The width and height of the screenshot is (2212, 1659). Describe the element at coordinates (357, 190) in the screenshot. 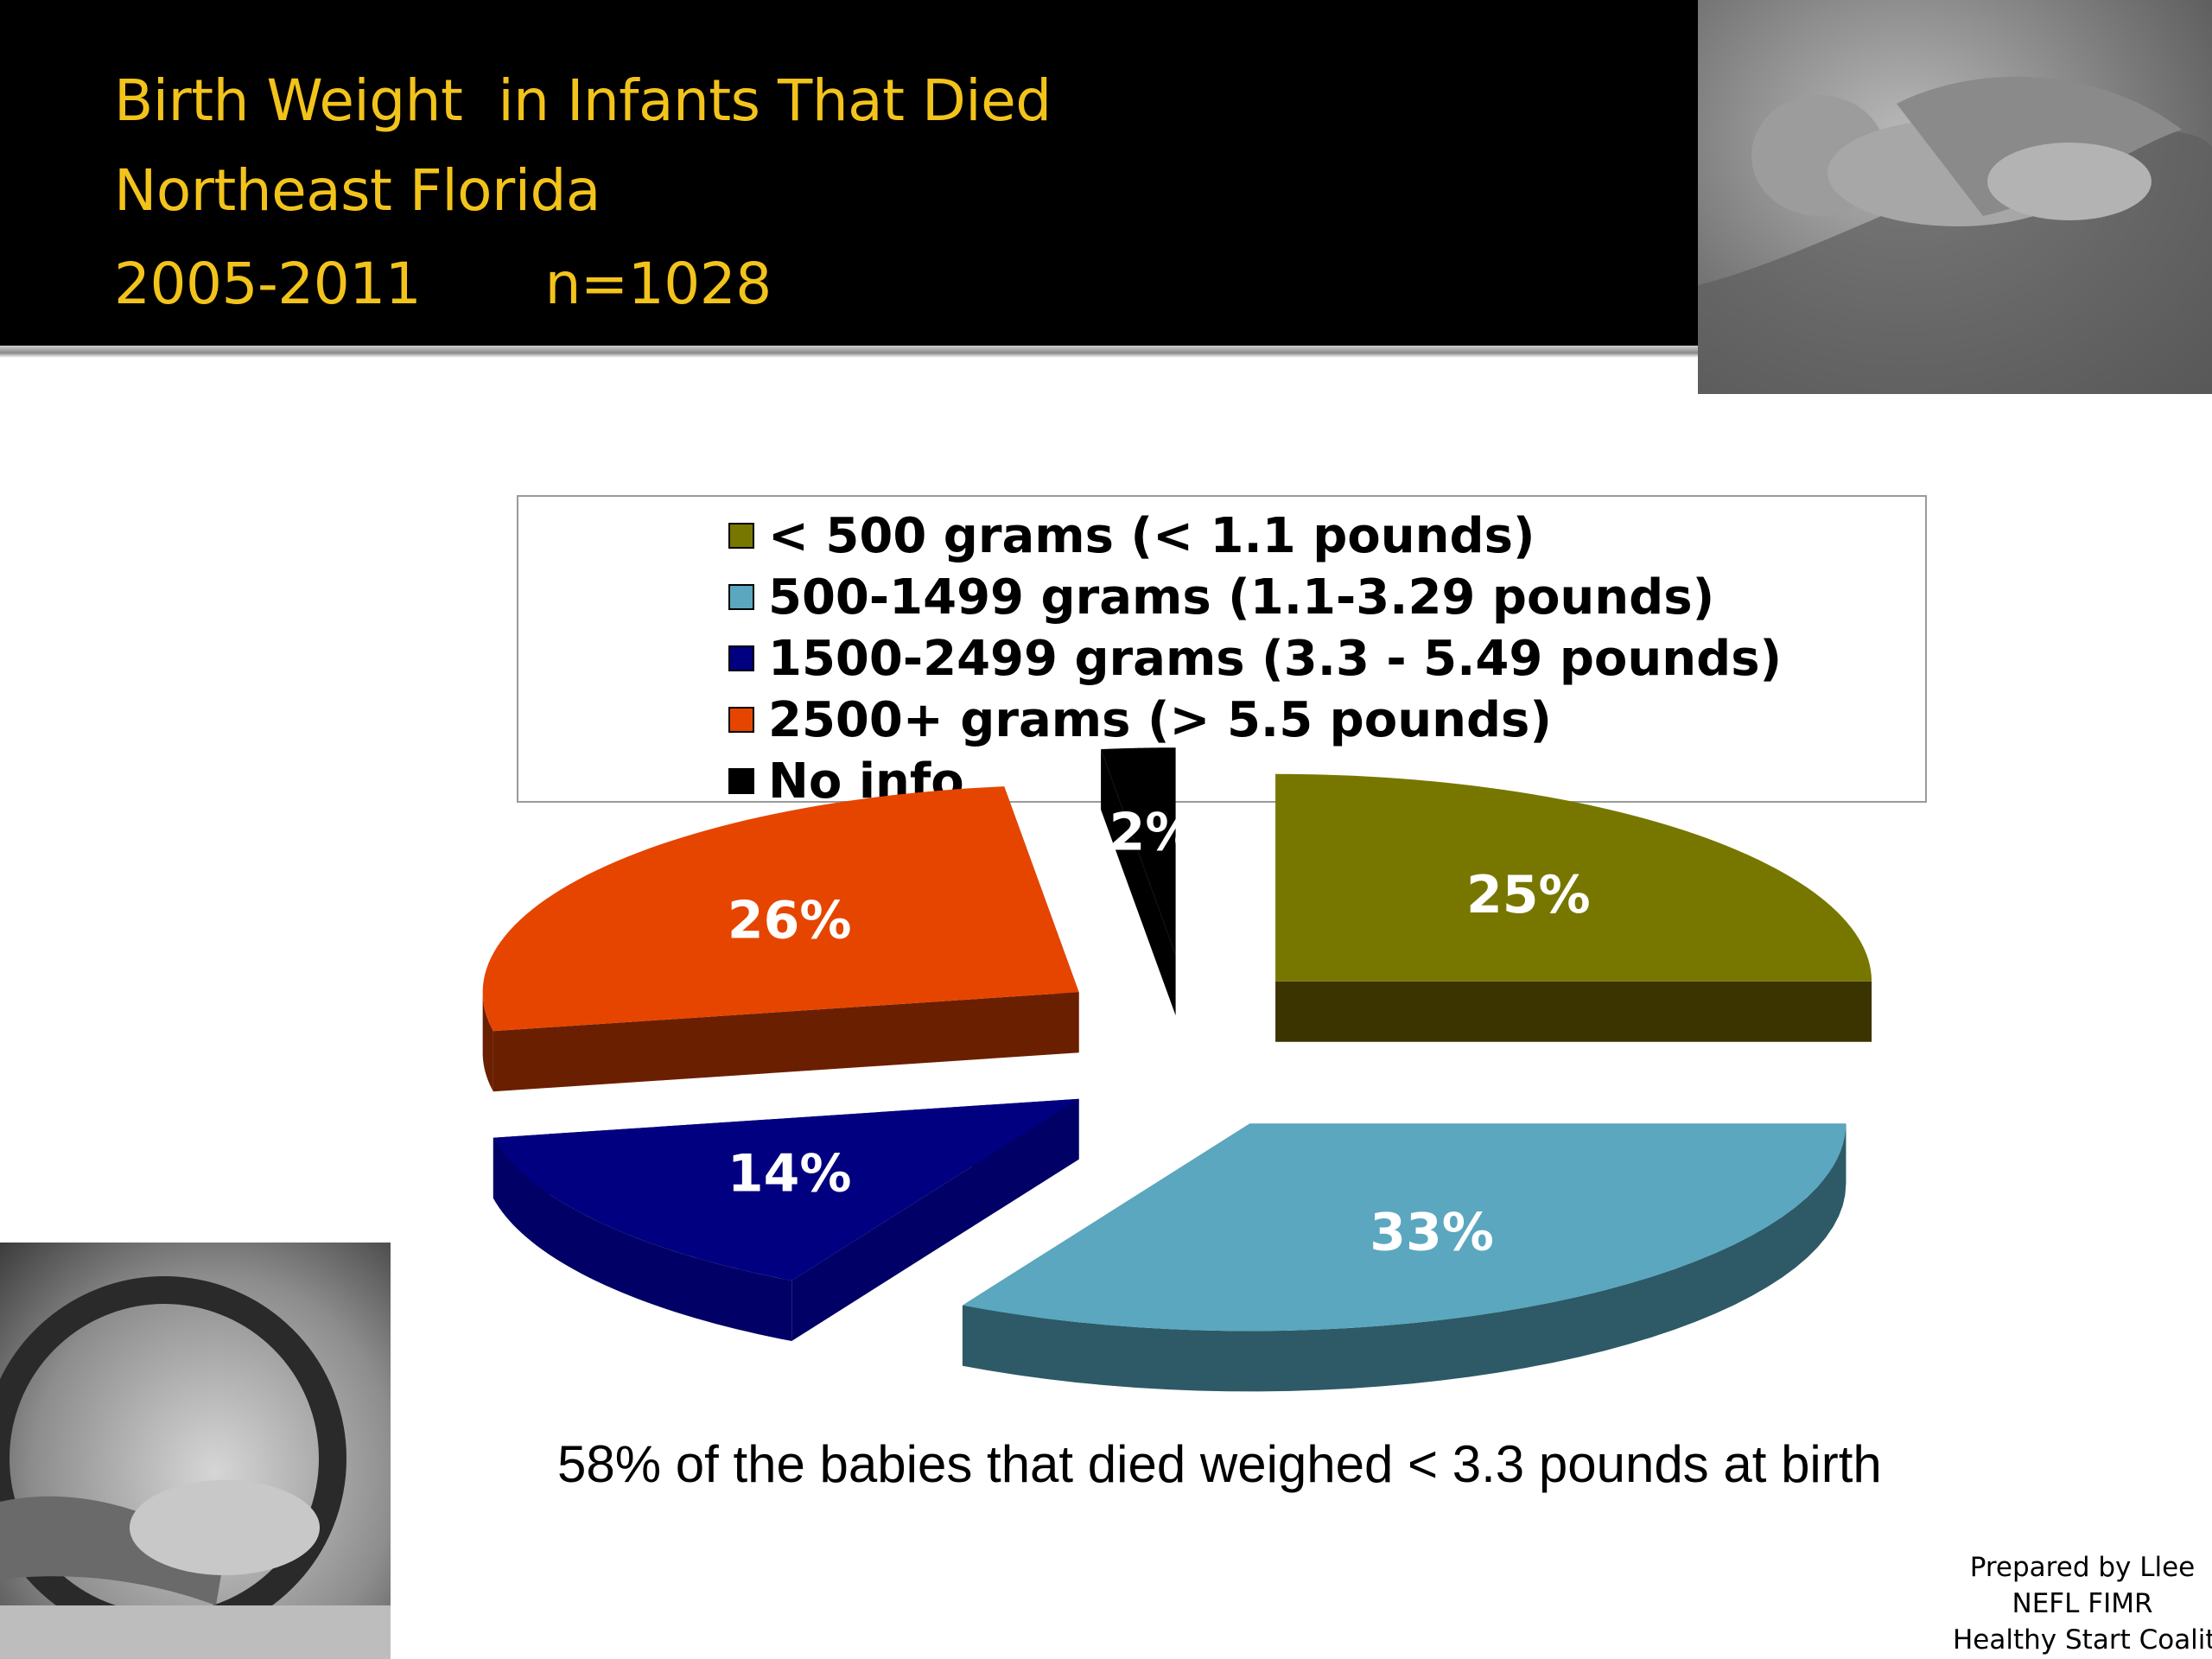

I see `slide-title-line-2: Northeast Florida` at that location.